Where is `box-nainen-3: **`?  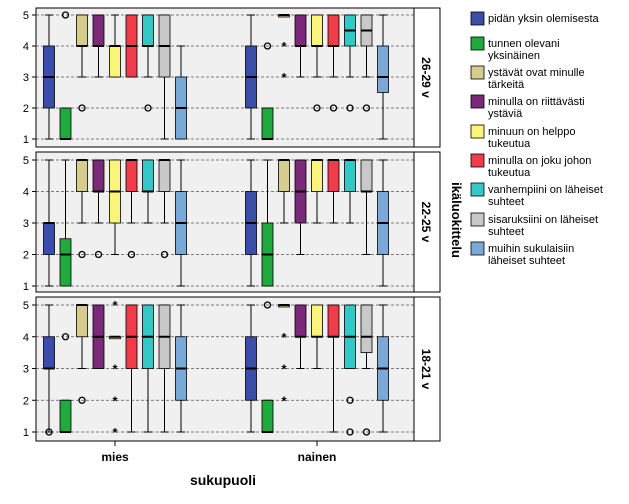
box-nainen-3: ** is located at coordinates (284, 49).